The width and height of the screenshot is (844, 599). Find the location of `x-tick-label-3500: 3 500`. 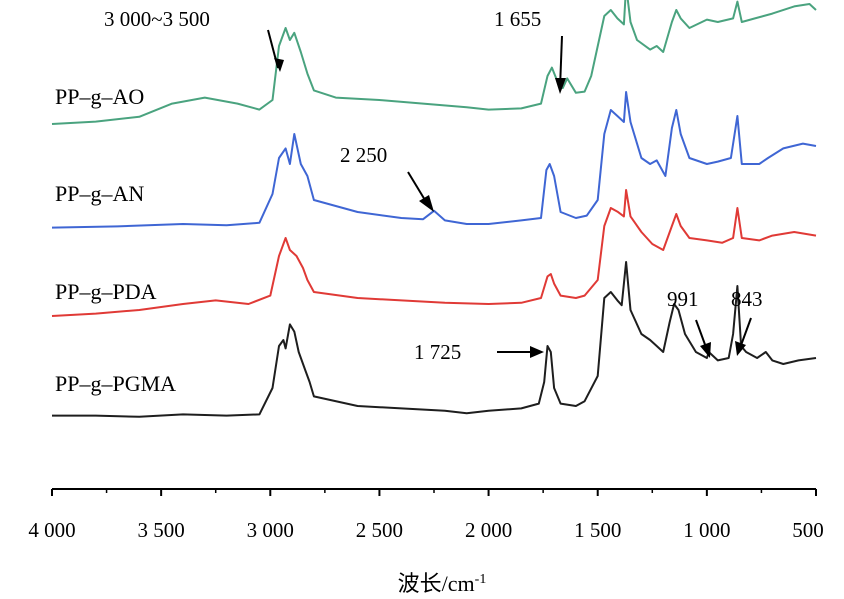

x-tick-label-3500: 3 500 is located at coordinates (161, 530).